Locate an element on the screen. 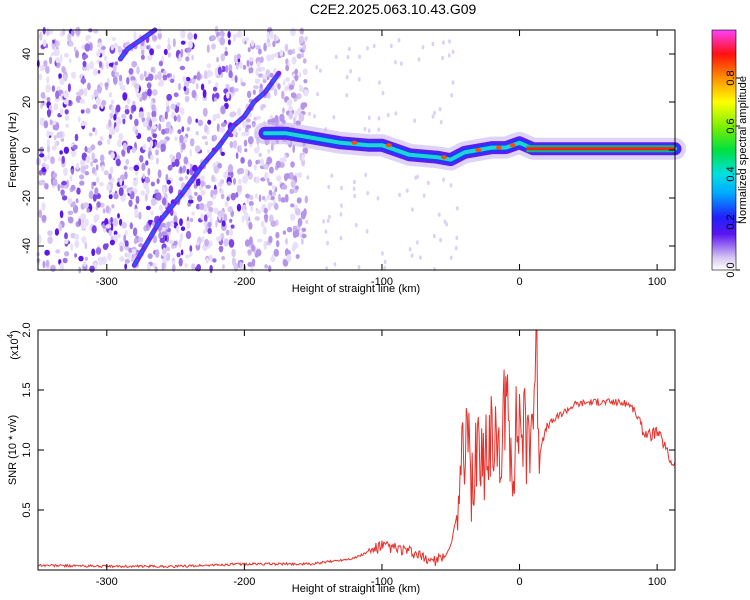 This screenshot has width=750, height=600. x-tick-label: 100 is located at coordinates (657, 582).